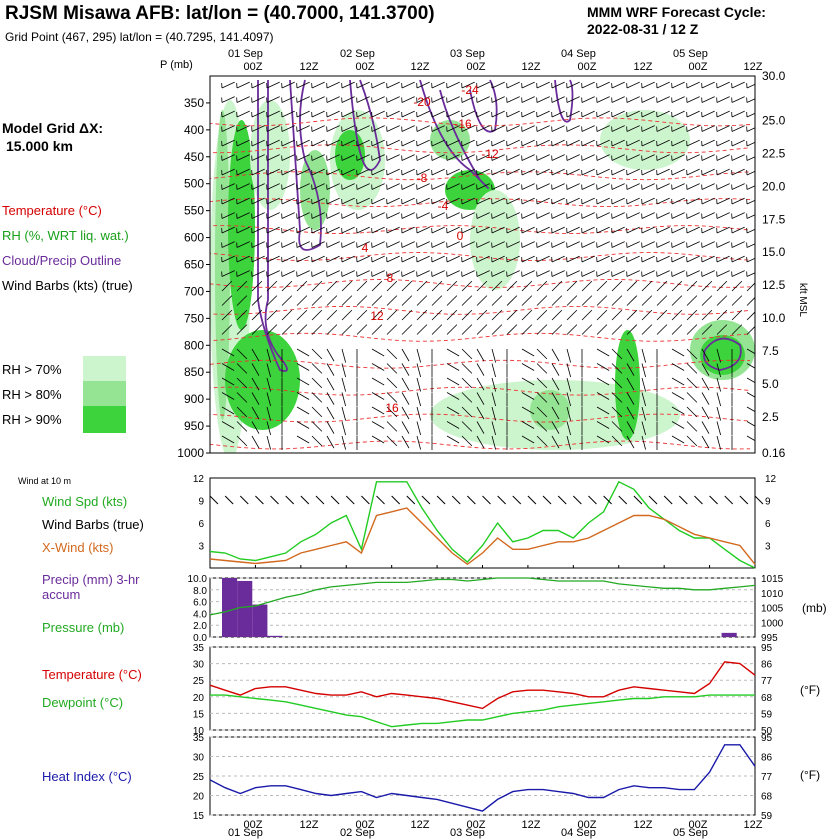  Describe the element at coordinates (200, 614) in the screenshot. I see `y-tick-label: 4.0` at that location.